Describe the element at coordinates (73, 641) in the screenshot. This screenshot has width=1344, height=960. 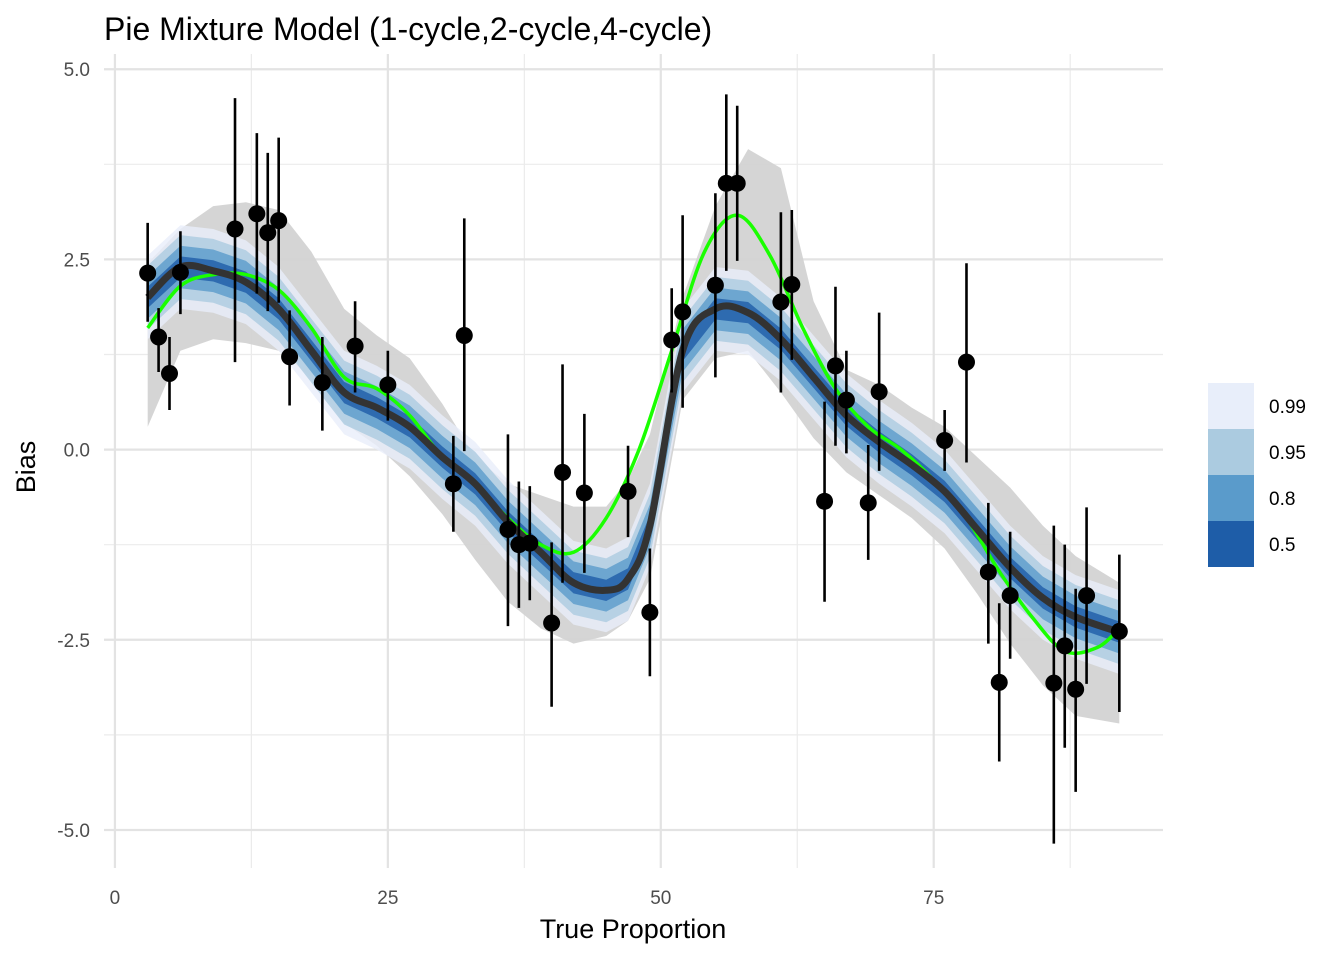
I see `y-tick-label: -2.5` at that location.